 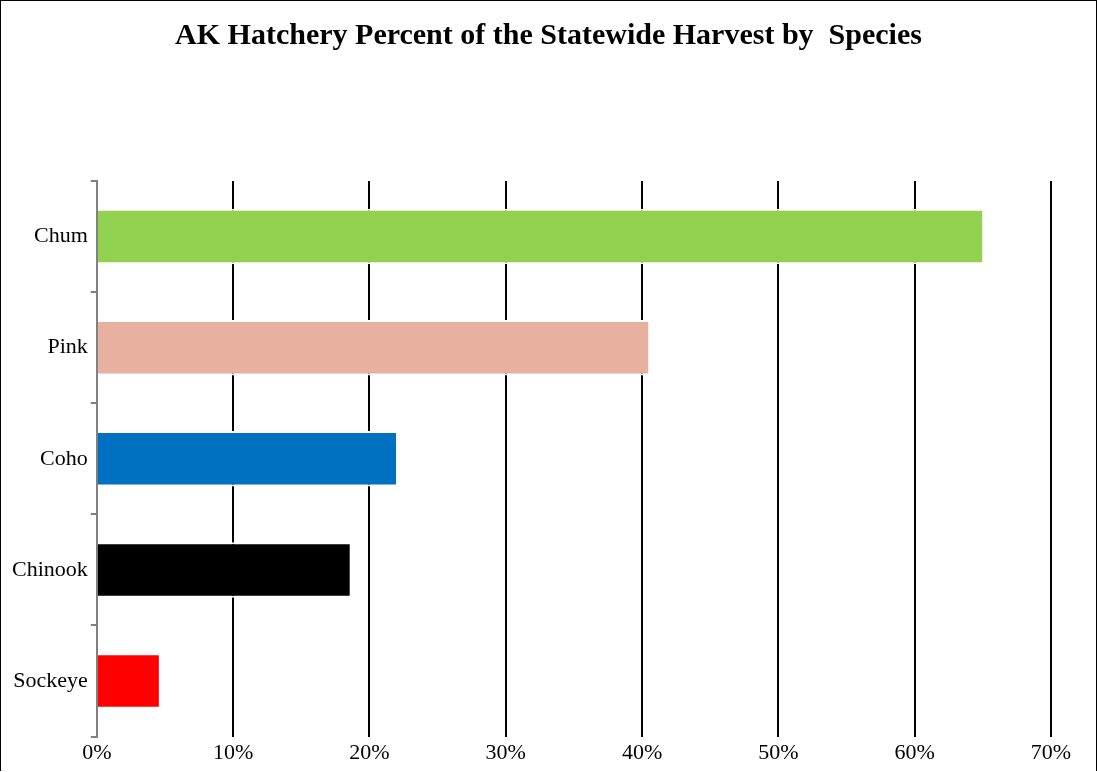 What do you see at coordinates (914, 751) in the screenshot?
I see `x-tick-label: 60%` at bounding box center [914, 751].